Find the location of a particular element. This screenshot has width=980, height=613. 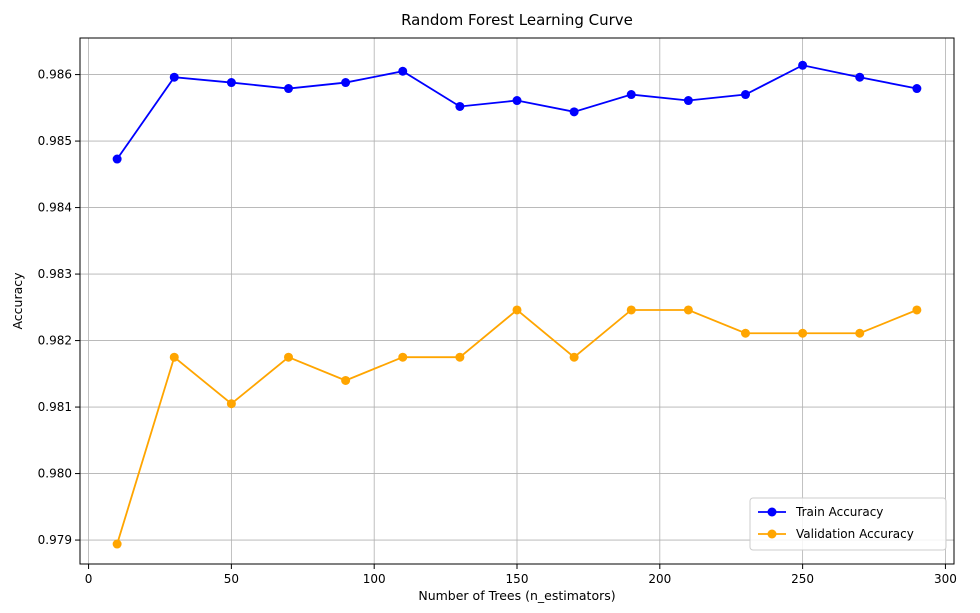

legend: Train Accuracy Validation Accuracy is located at coordinates (848, 524).